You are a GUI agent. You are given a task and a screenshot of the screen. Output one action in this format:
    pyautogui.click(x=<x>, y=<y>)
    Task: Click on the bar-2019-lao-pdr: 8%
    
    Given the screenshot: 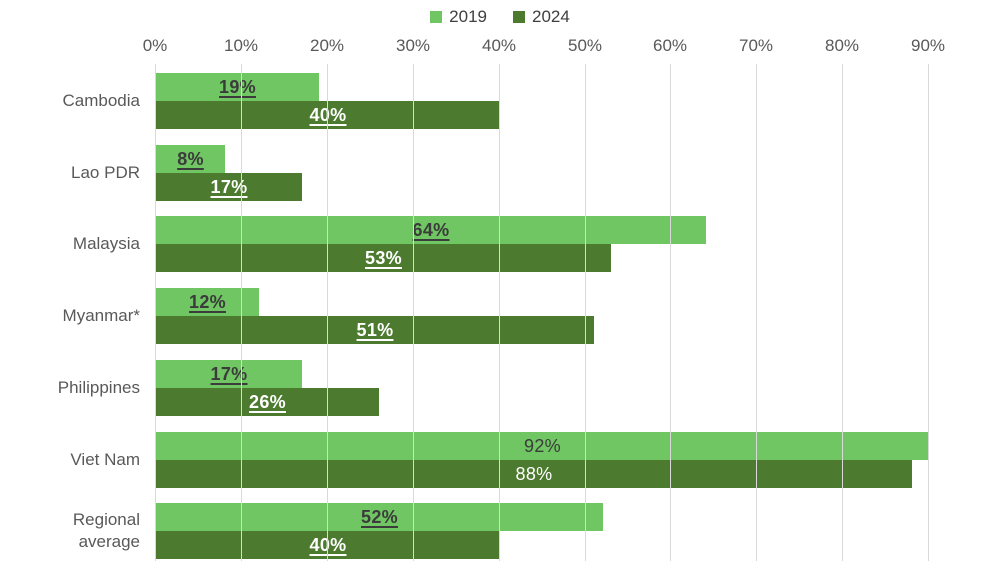 What is the action you would take?
    pyautogui.click(x=190, y=159)
    